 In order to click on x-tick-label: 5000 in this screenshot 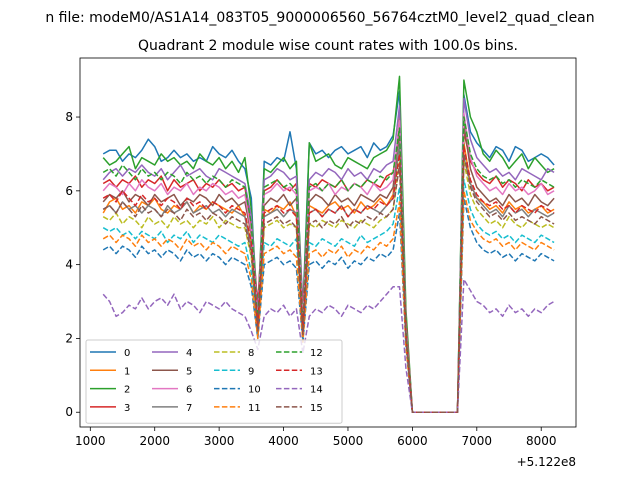, I will do `click(348, 441)`.